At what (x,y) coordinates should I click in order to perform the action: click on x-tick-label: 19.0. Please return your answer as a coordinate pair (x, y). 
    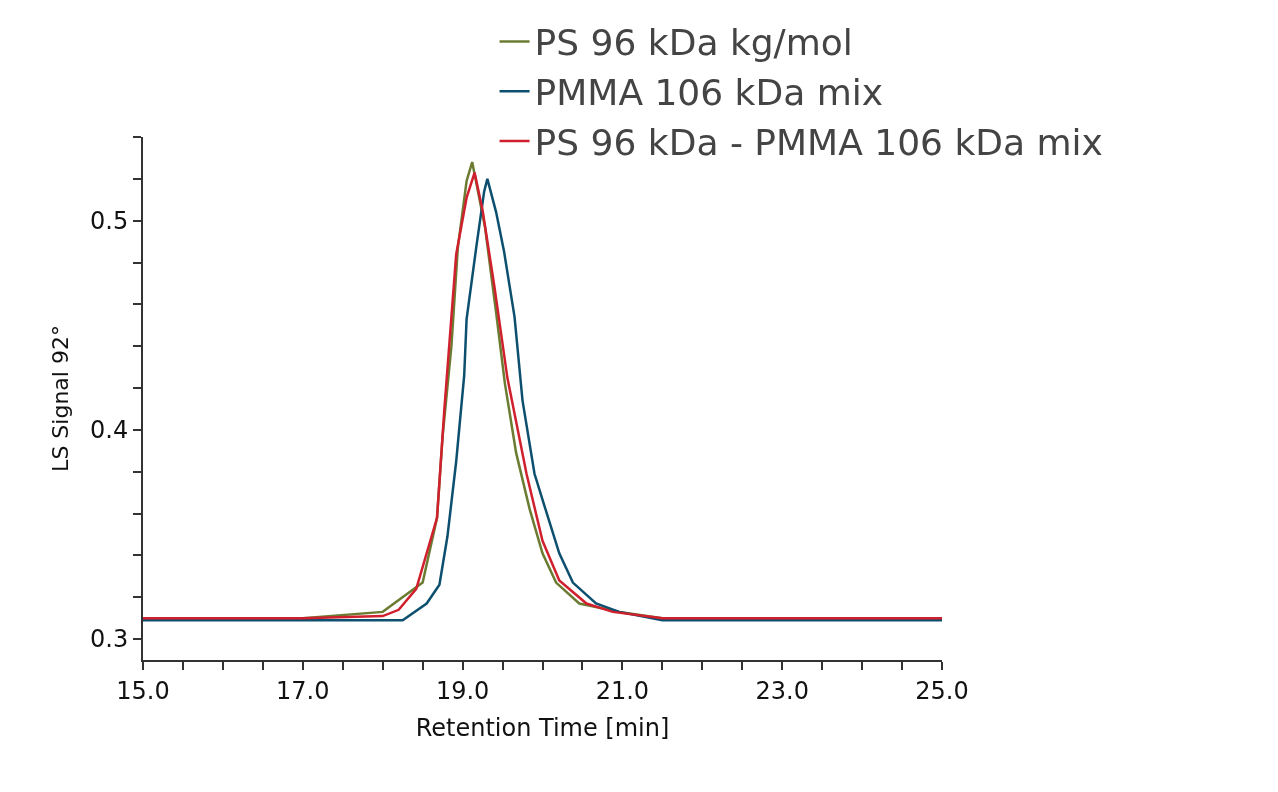
    Looking at the image, I should click on (462, 690).